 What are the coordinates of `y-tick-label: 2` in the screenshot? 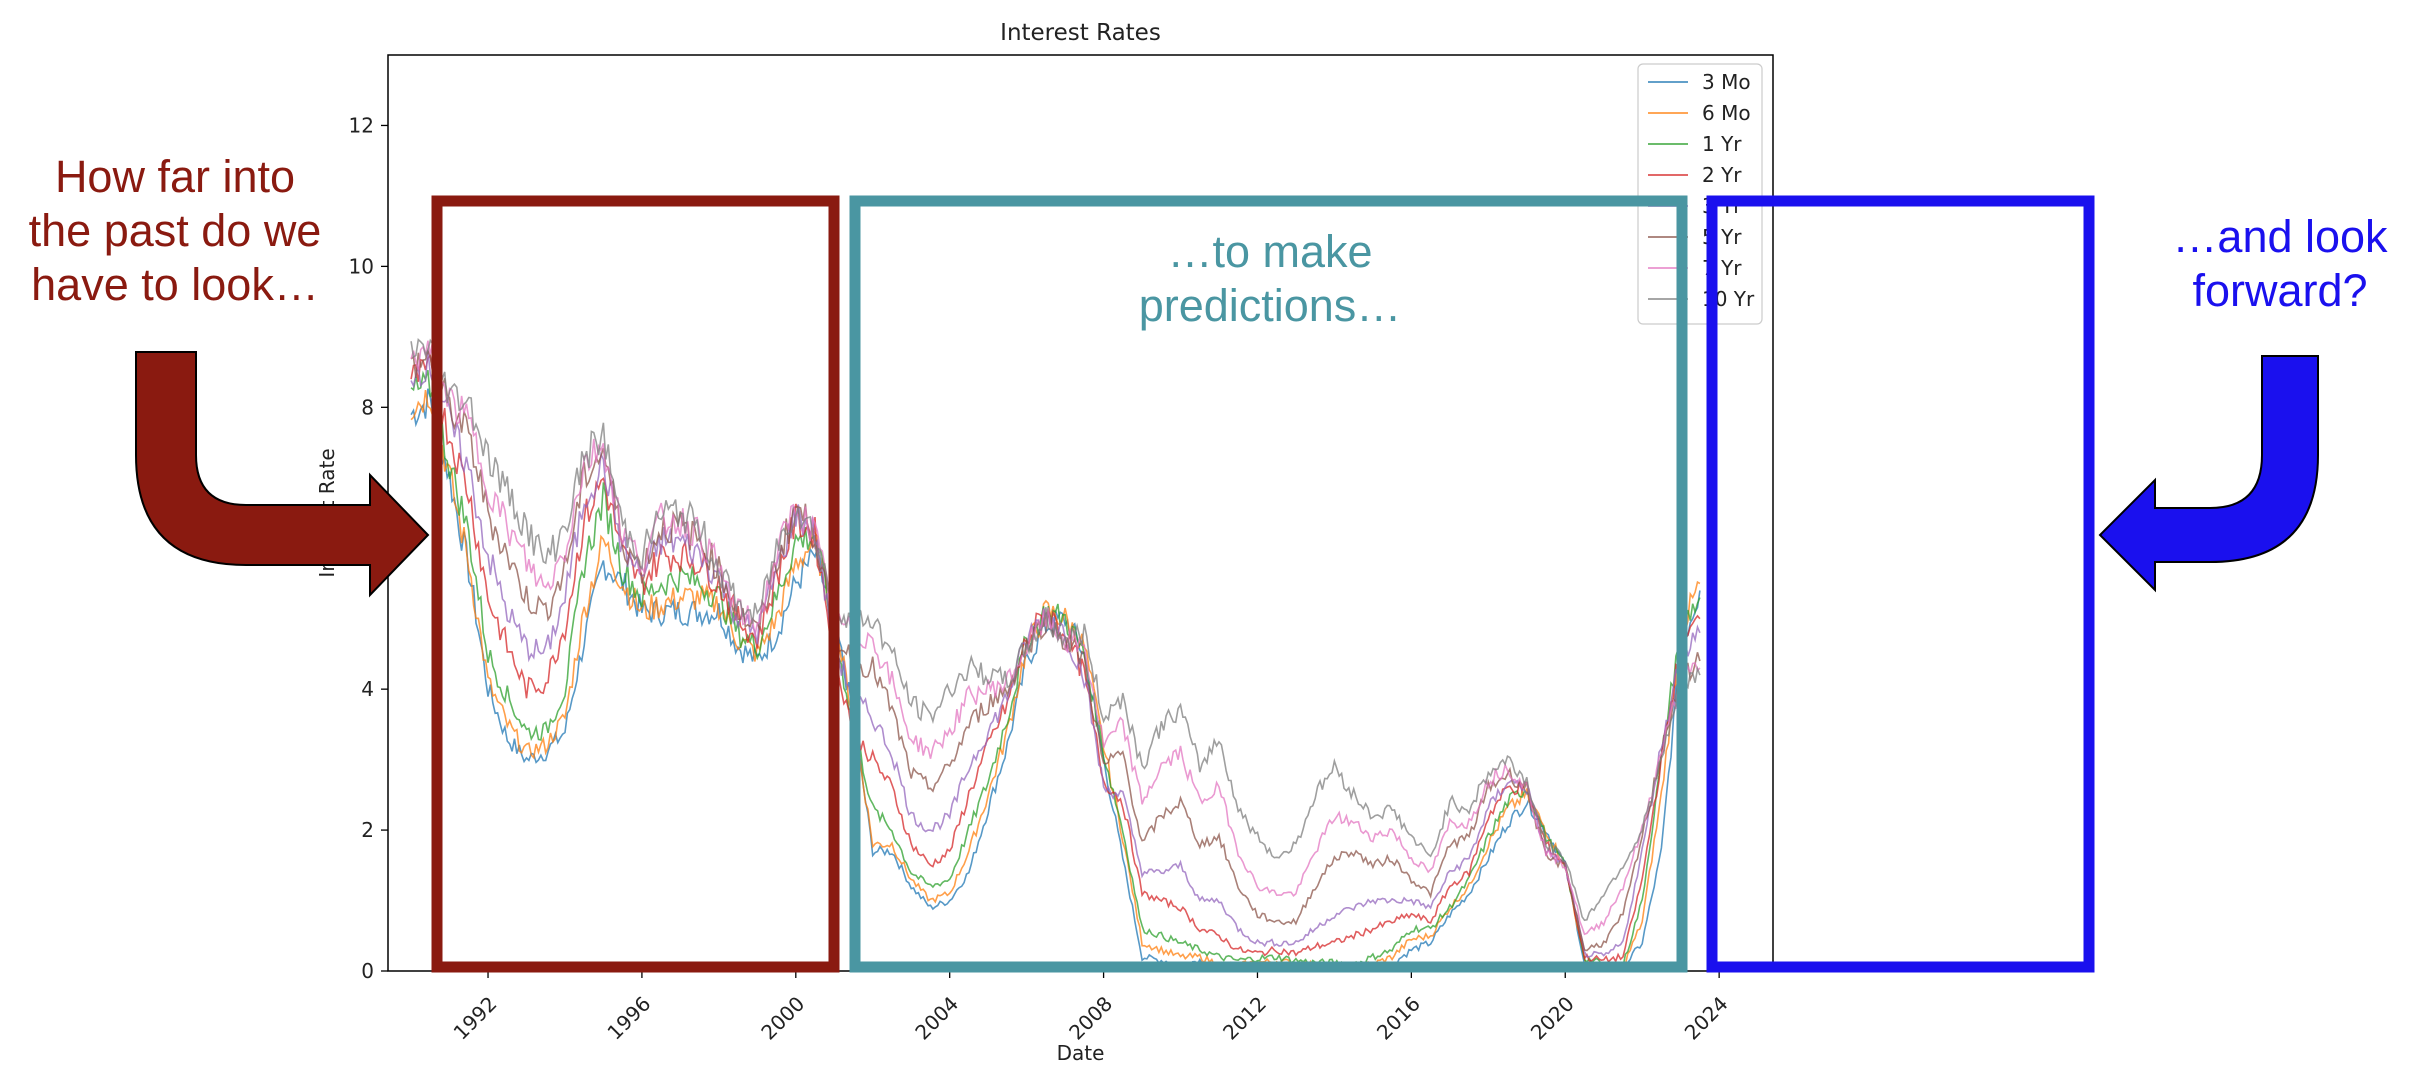 It's located at (367, 830).